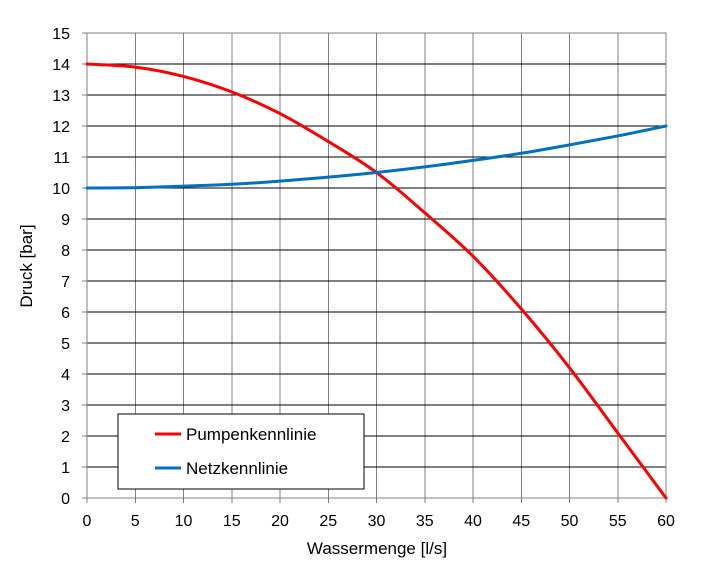 Image resolution: width=701 pixels, height=561 pixels. Describe the element at coordinates (328, 521) in the screenshot. I see `x-tick-label-25: 25` at that location.